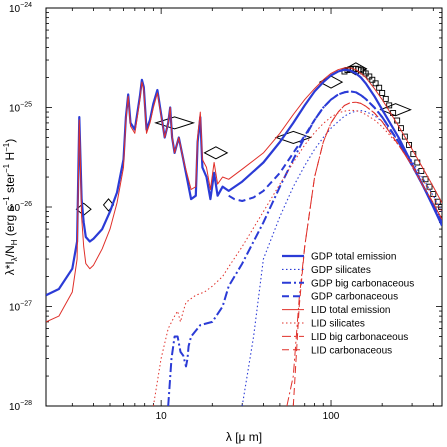 The image size is (447, 447). Describe the element at coordinates (351, 350) in the screenshot. I see `legend-label-7: LID carbonaceous` at that location.